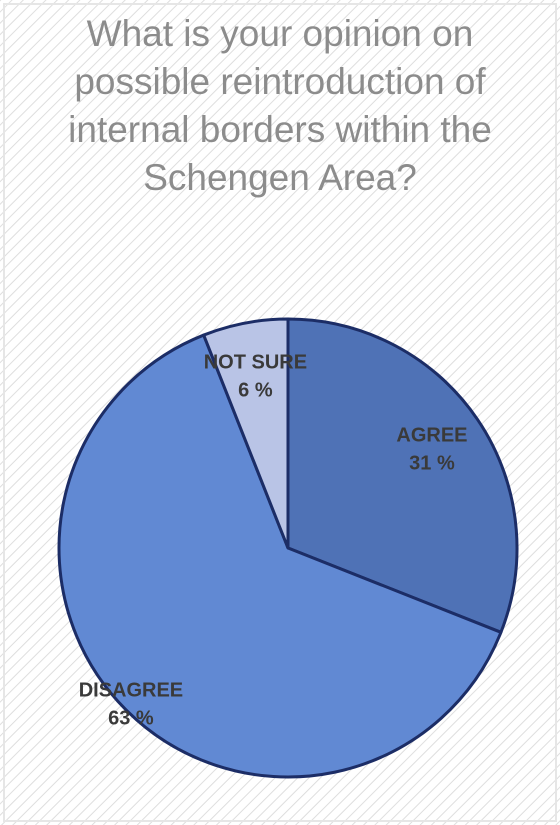 Image resolution: width=560 pixels, height=825 pixels. I want to click on slice-category-label: NOT SURE, so click(255, 362).